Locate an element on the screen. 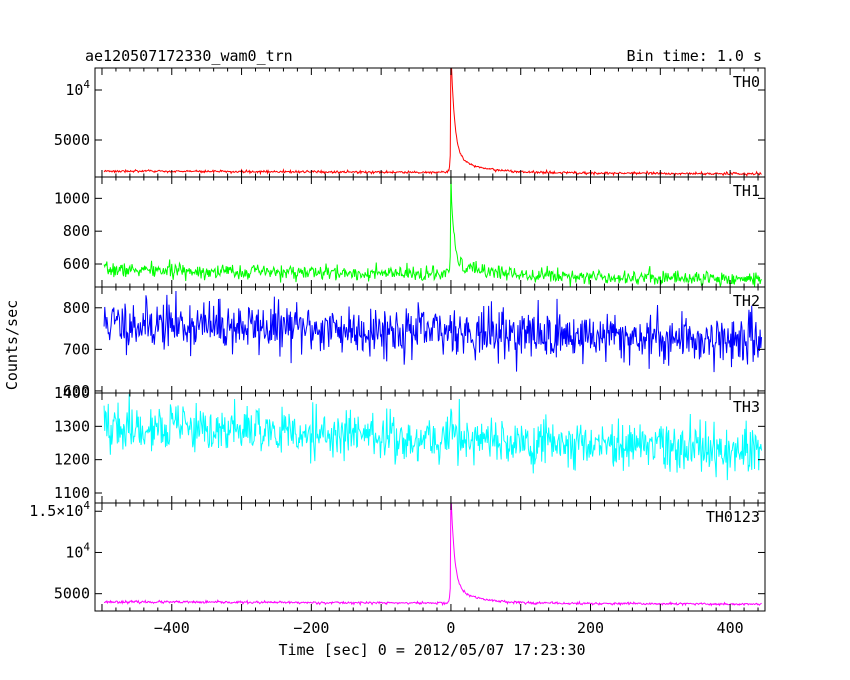  panel-label: TH2 is located at coordinates (746, 301).